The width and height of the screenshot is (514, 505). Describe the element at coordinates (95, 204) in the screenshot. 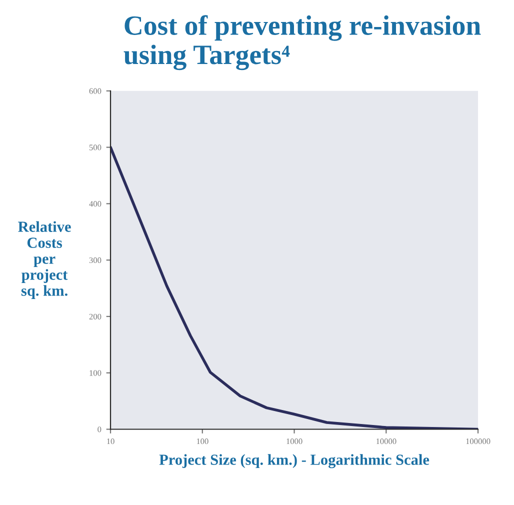

I see `y-tick-label: 400` at that location.